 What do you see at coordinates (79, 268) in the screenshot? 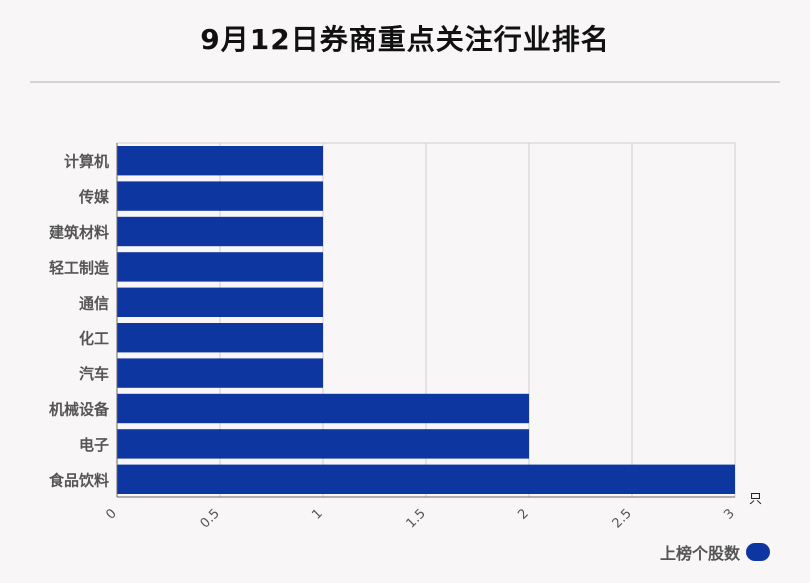
I see `category-label: 轻工制造` at bounding box center [79, 268].